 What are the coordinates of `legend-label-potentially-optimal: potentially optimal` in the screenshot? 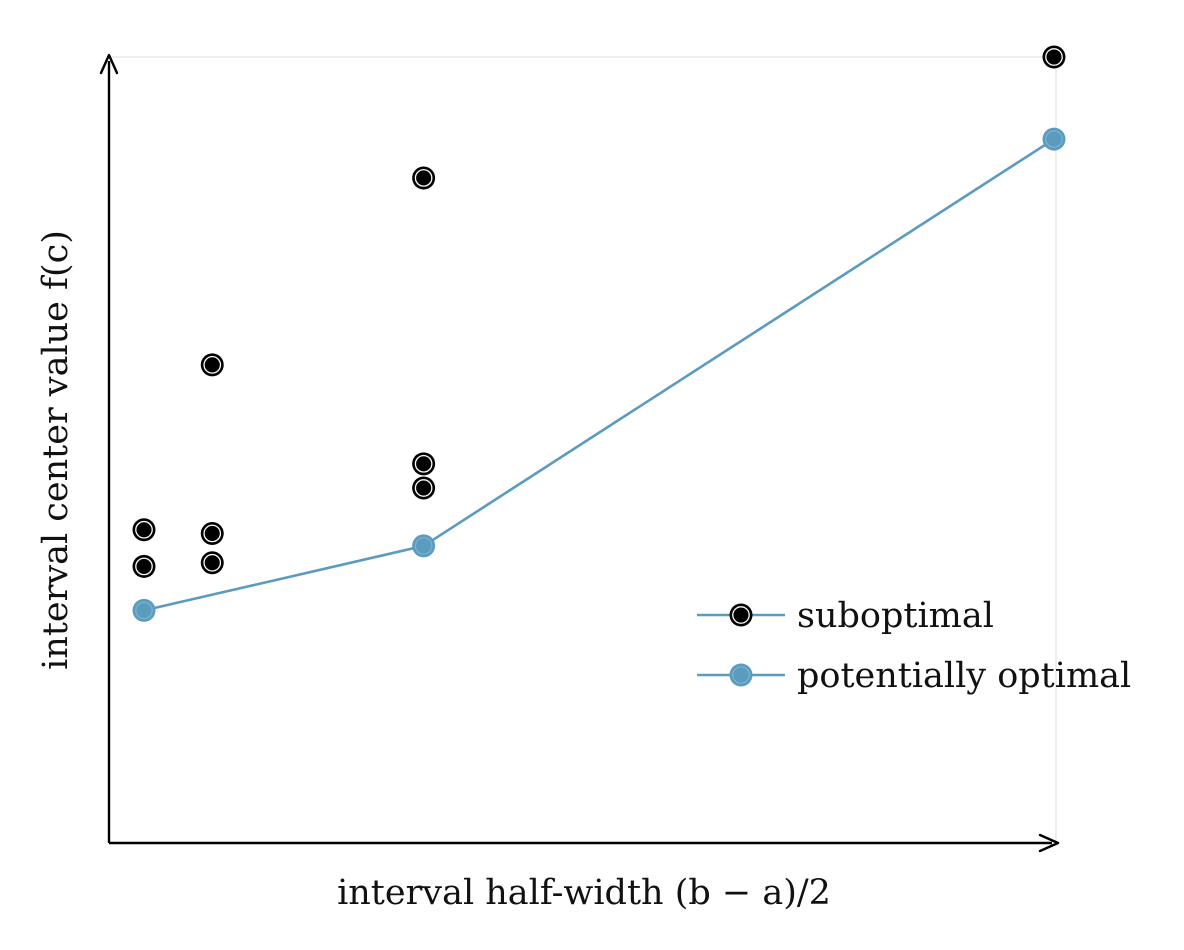 It's located at (964, 676).